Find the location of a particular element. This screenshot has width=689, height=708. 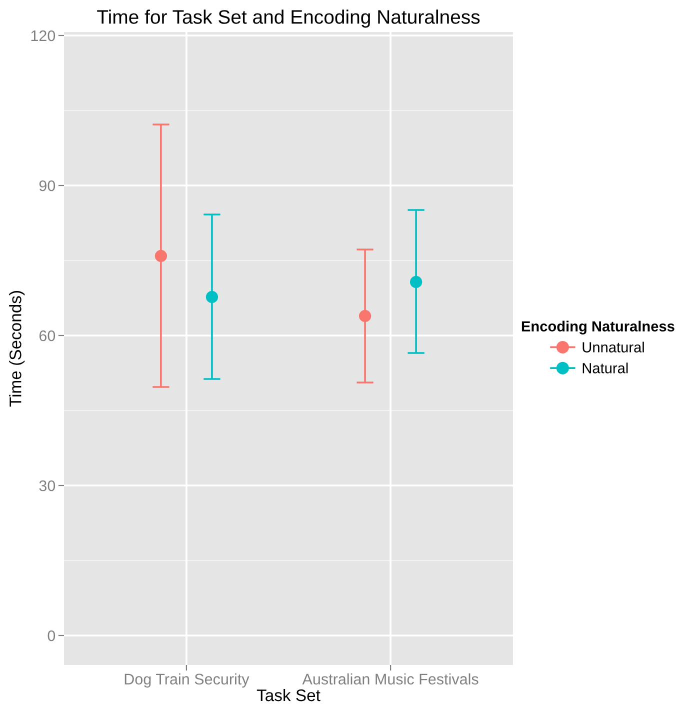

chart-title: Time for Task Set and Encoding Naturalness is located at coordinates (288, 19).